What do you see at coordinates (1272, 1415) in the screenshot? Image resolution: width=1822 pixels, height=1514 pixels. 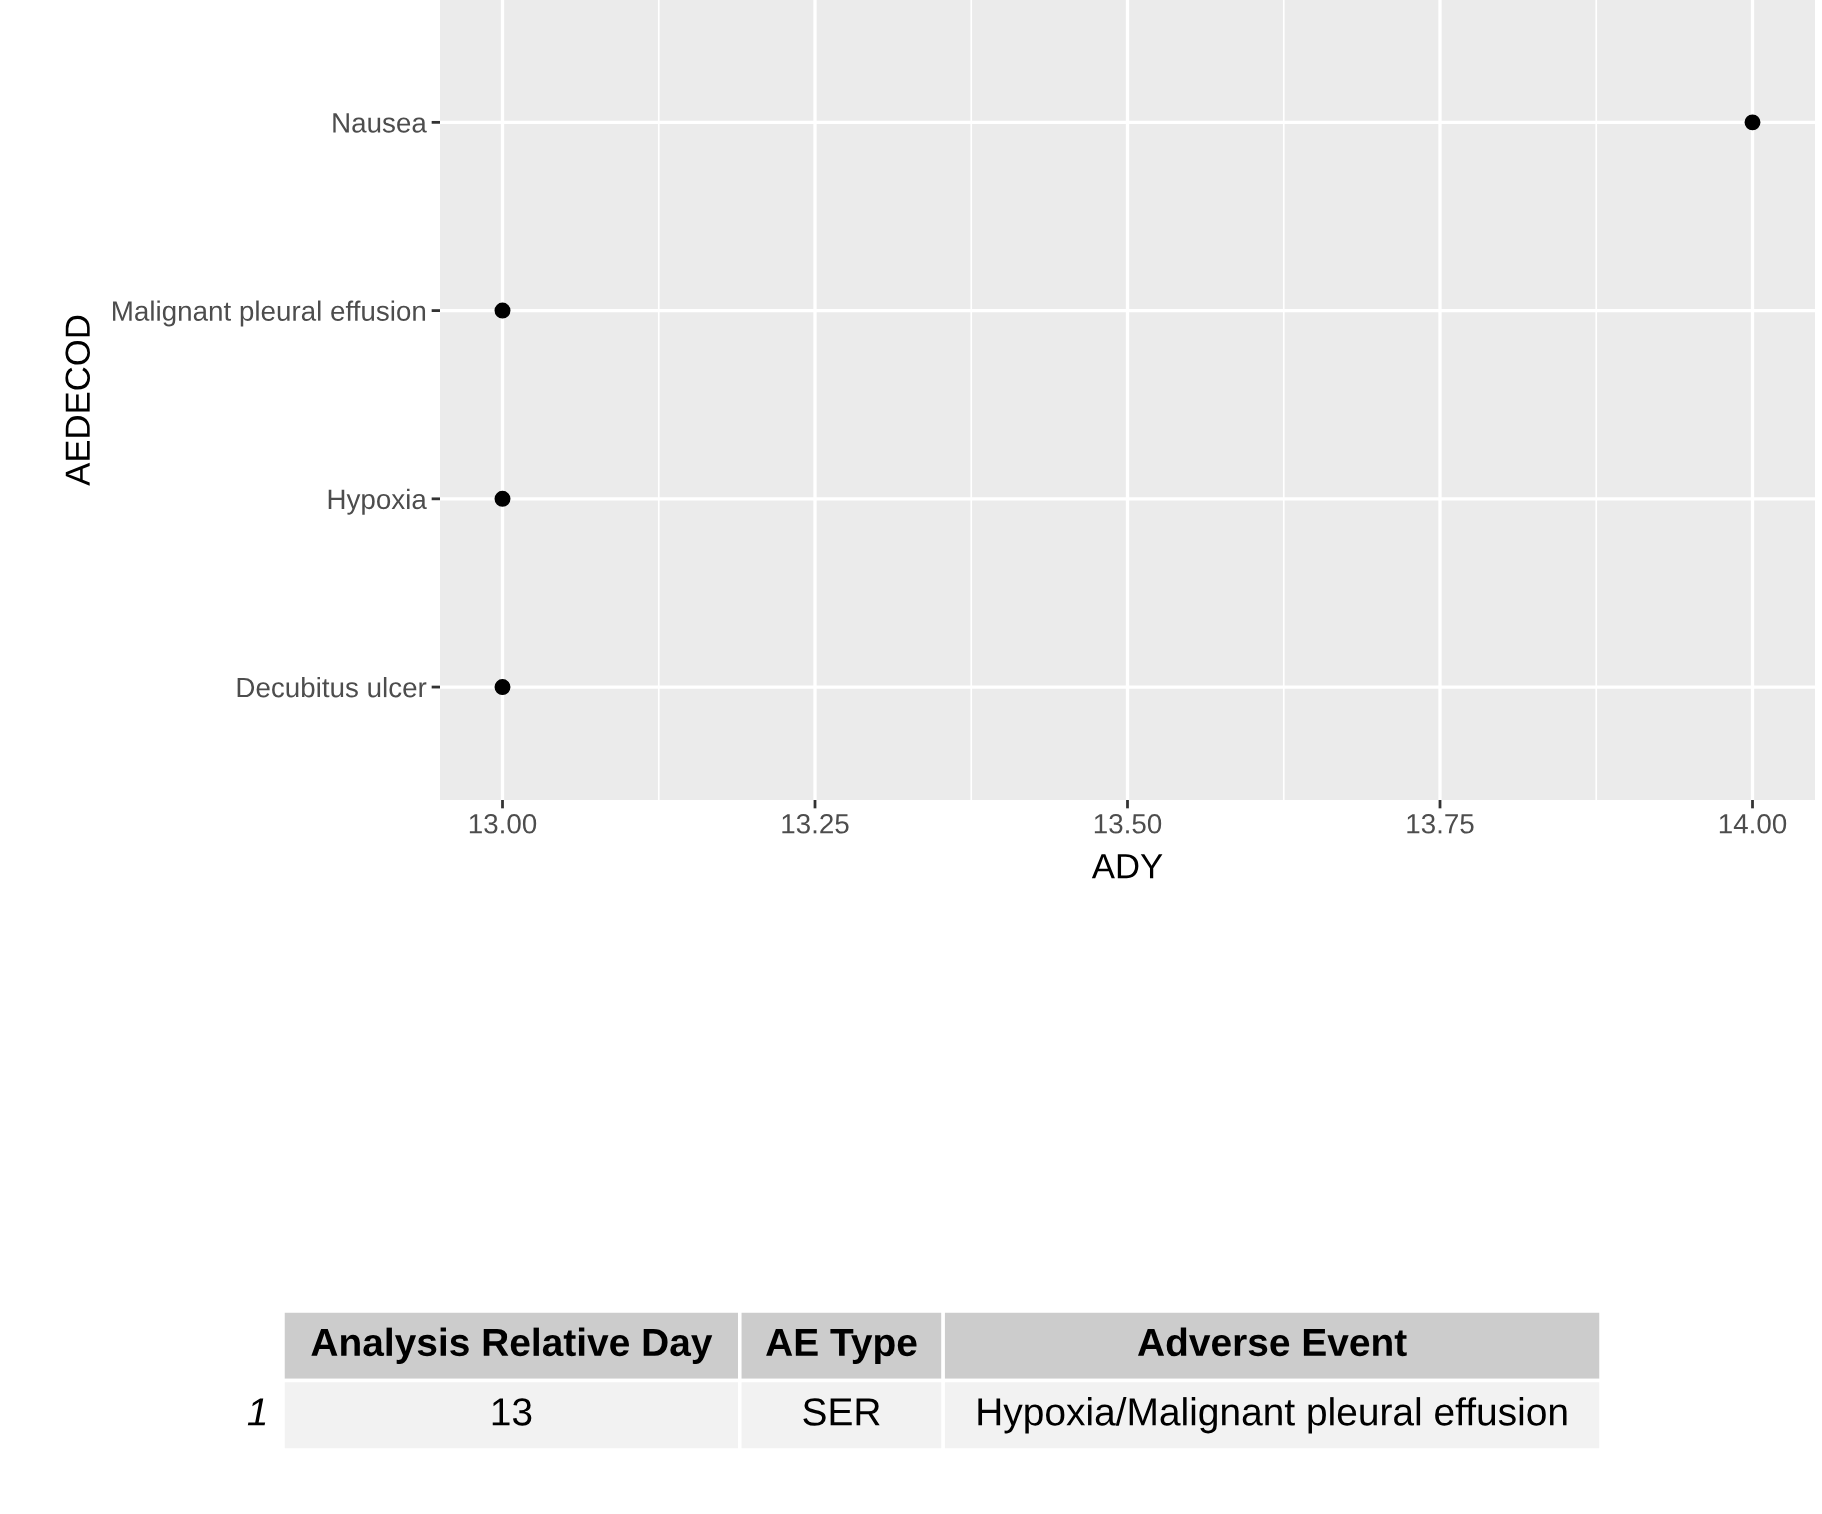 I see `text: Hypoxia/Malignant pleural effusion` at bounding box center [1272, 1415].